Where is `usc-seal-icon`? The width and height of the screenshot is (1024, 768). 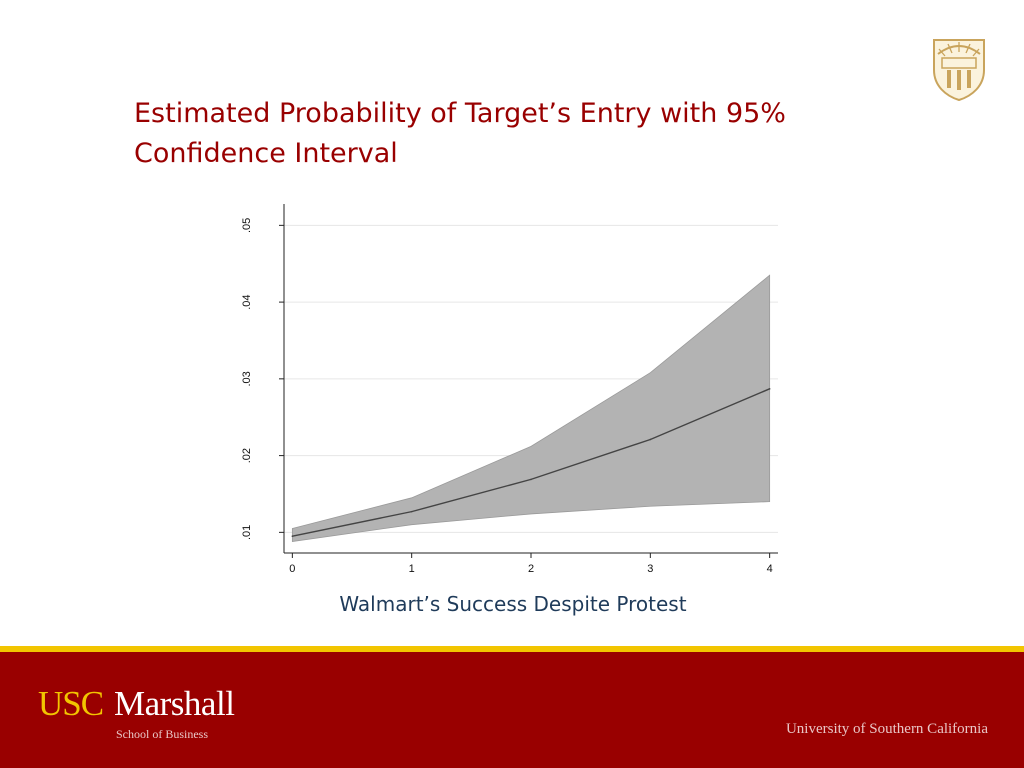 usc-seal-icon is located at coordinates (959, 70).